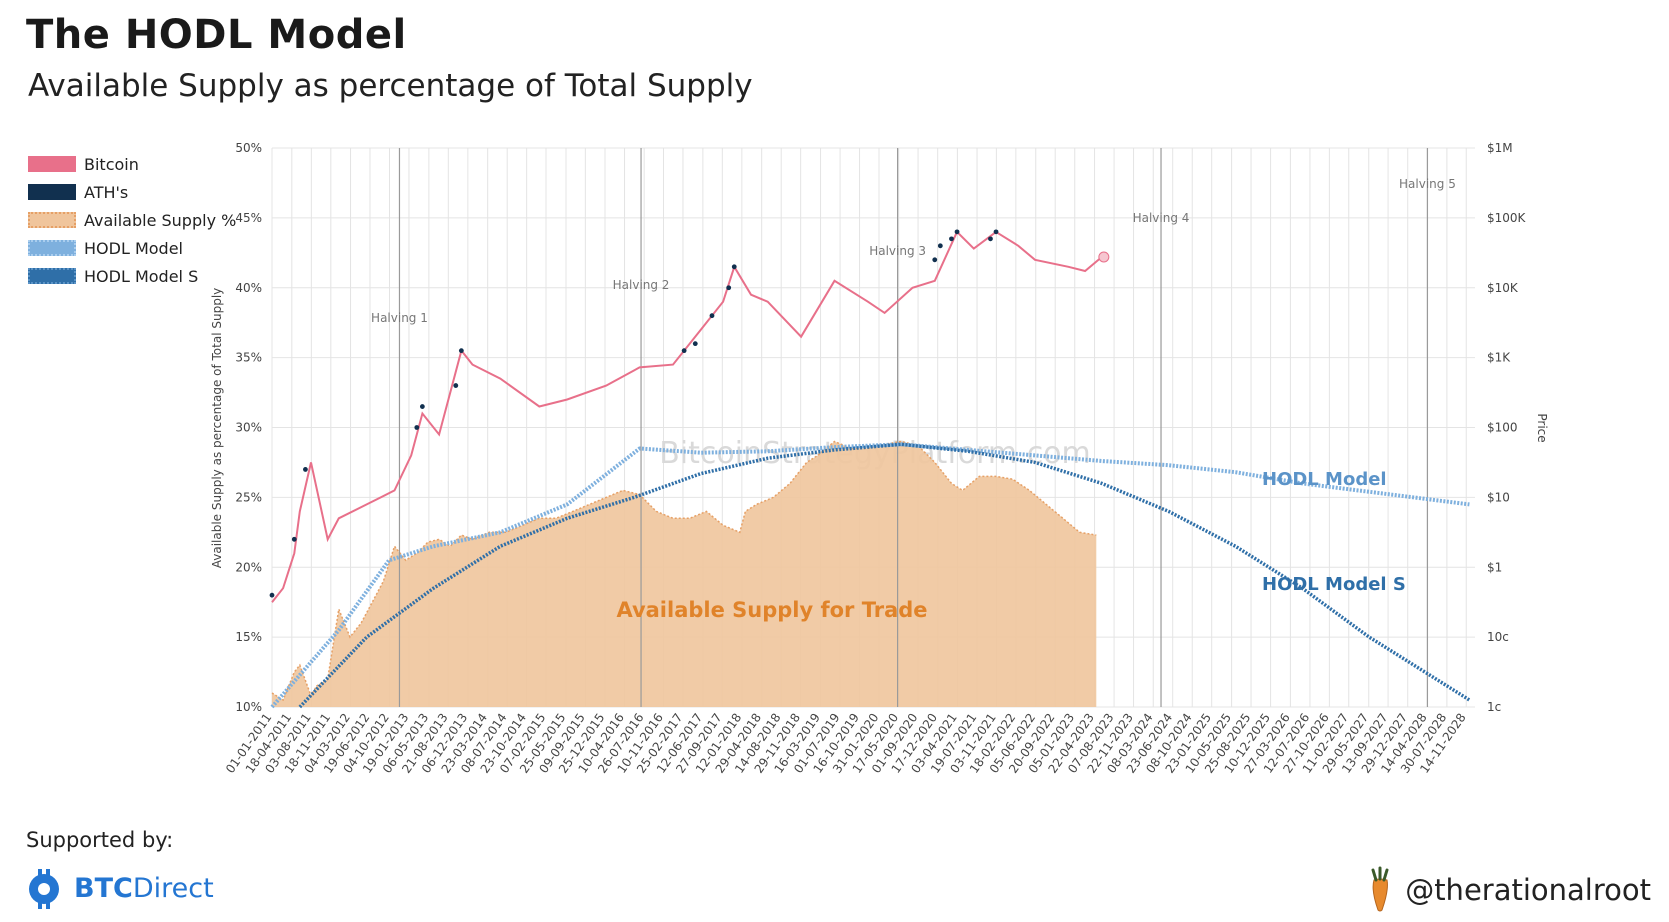 The height and width of the screenshot is (922, 1669). Describe the element at coordinates (1528, 890) in the screenshot. I see `author-handle-text: @therationalroot` at that location.